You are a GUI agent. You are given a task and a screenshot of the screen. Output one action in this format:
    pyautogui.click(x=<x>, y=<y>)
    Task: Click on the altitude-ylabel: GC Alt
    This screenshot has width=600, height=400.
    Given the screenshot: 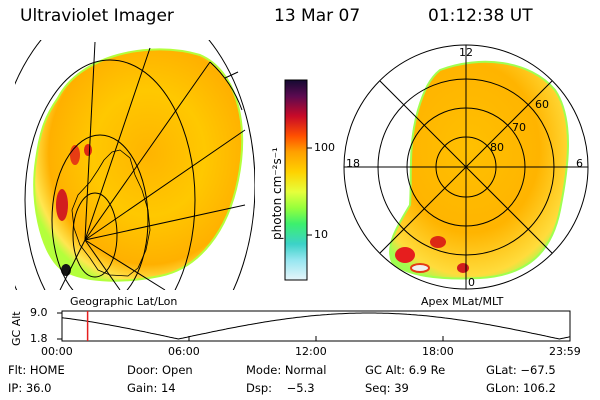 What is the action you would take?
    pyautogui.click(x=16, y=328)
    